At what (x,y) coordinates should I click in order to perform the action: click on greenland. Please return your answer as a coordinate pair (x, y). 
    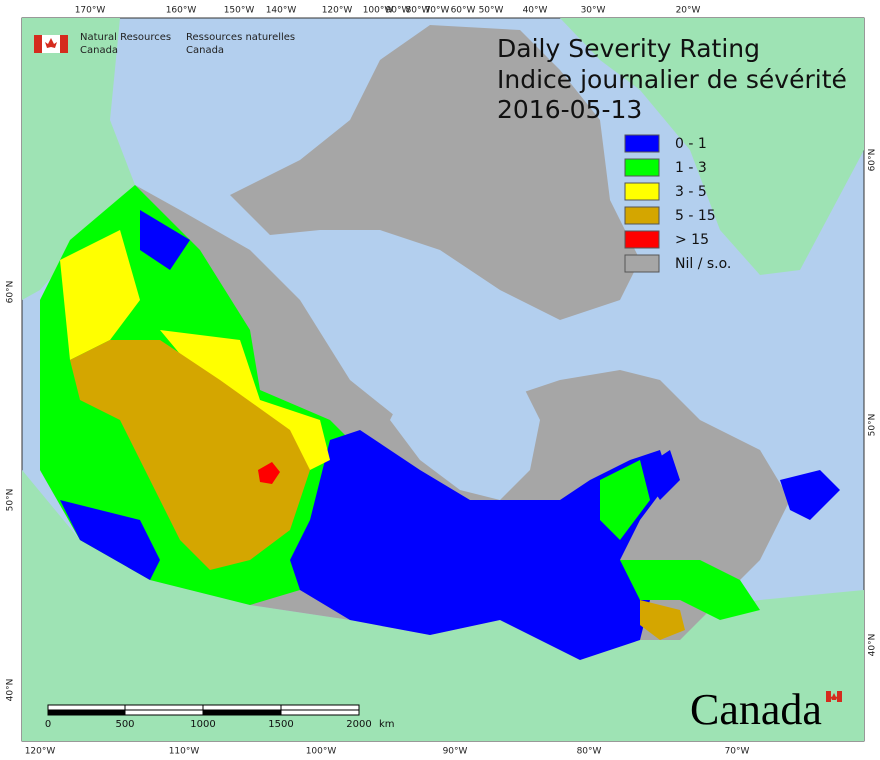
    Looking at the image, I should click on (712, 146).